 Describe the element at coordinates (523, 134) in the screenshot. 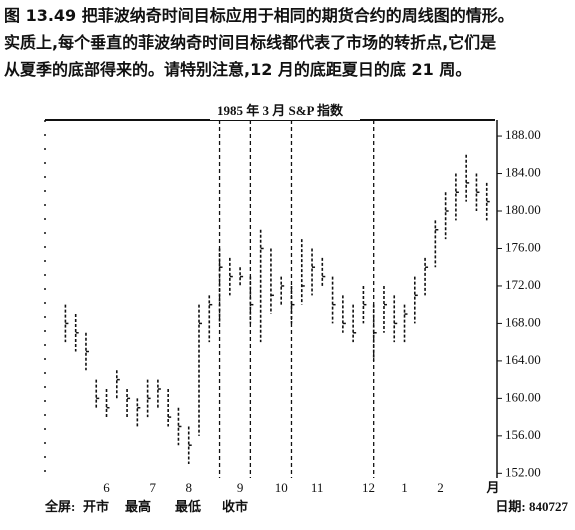

I see `y-tick-label: 188.00` at that location.